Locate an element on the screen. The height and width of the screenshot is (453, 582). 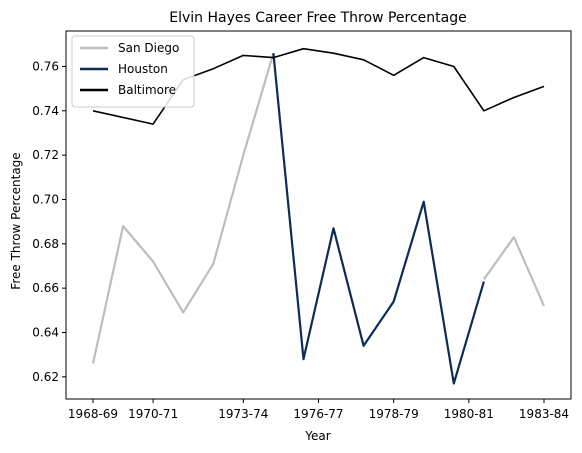
y-tick-label: 0.76 is located at coordinates (45, 66).